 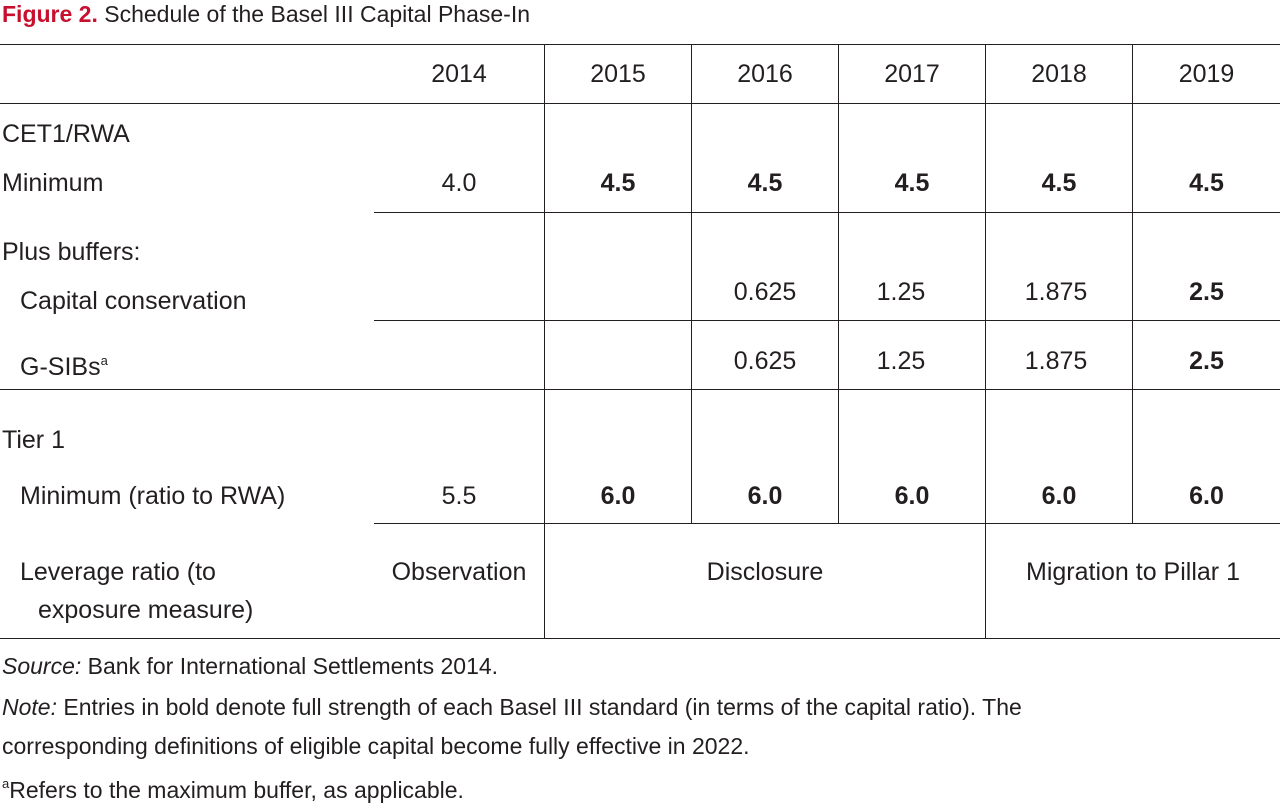 What do you see at coordinates (765, 74) in the screenshot?
I see `year-header-2016: 2016` at bounding box center [765, 74].